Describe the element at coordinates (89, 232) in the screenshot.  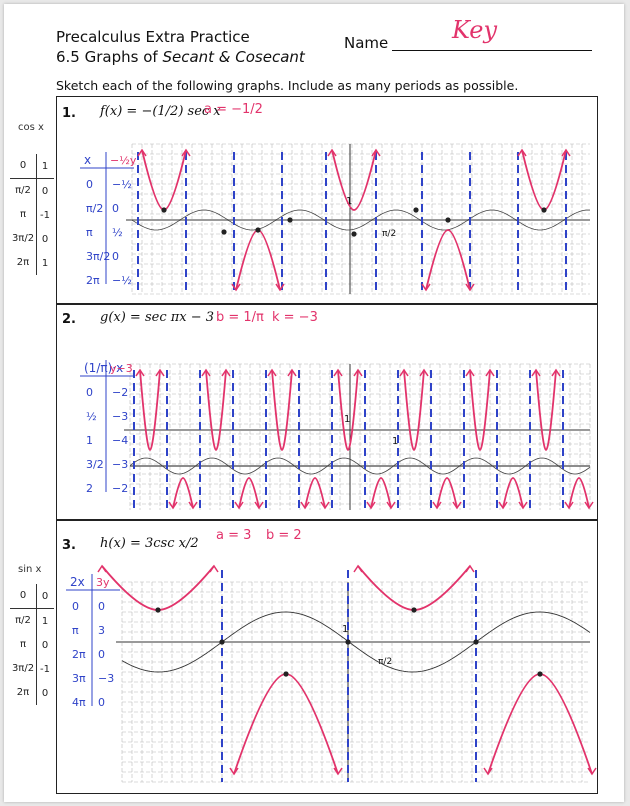
I see `p1-table-cell-x: π` at that location.